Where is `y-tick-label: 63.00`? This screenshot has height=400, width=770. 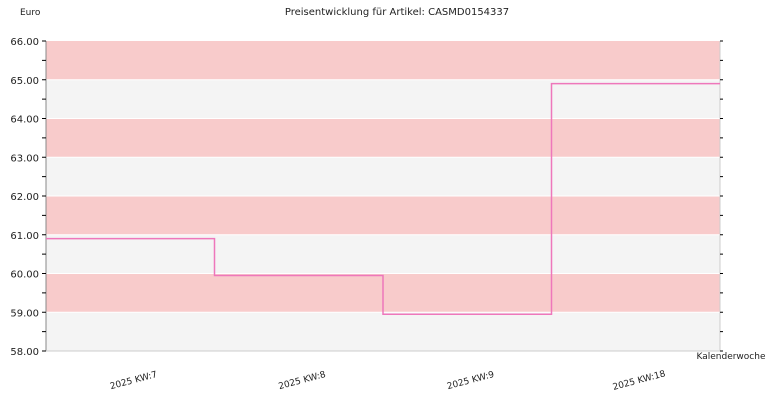
y-tick-label: 63.00 is located at coordinates (24, 158).